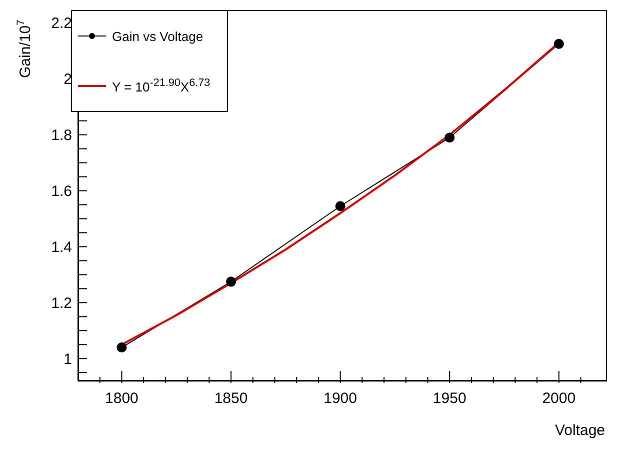 The image size is (619, 449). I want to click on x-tick-label: 1900, so click(340, 398).